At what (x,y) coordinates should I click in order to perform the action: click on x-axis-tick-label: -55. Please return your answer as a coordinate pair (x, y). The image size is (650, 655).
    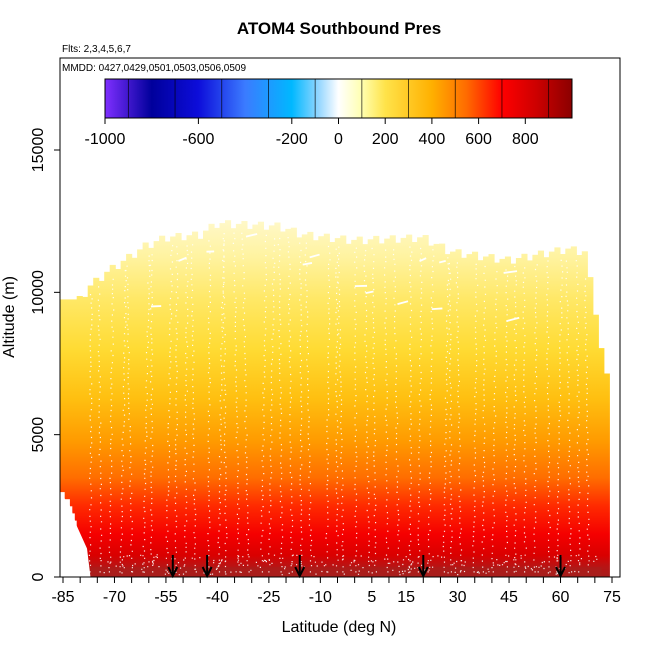
    Looking at the image, I should click on (165, 597).